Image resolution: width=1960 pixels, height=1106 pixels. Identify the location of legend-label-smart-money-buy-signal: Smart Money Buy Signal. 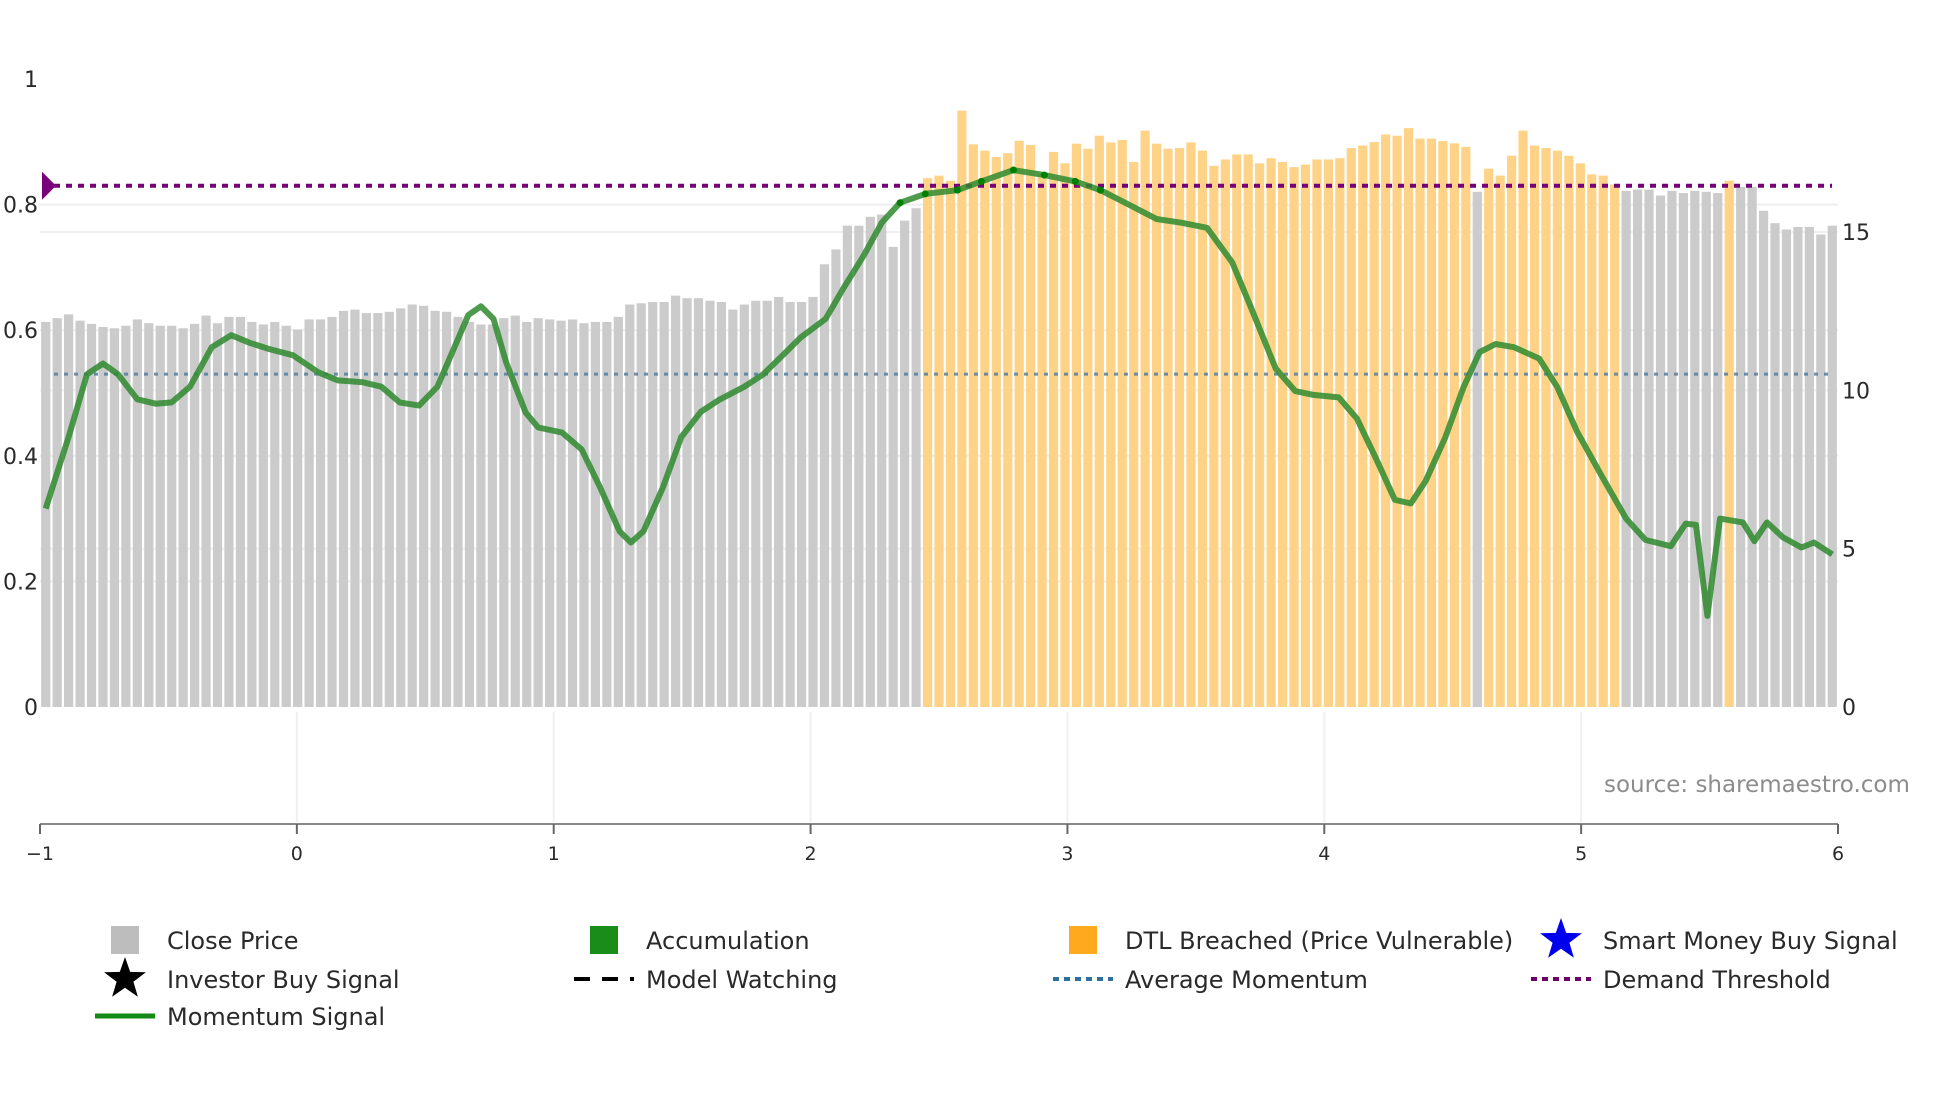
(1750, 941).